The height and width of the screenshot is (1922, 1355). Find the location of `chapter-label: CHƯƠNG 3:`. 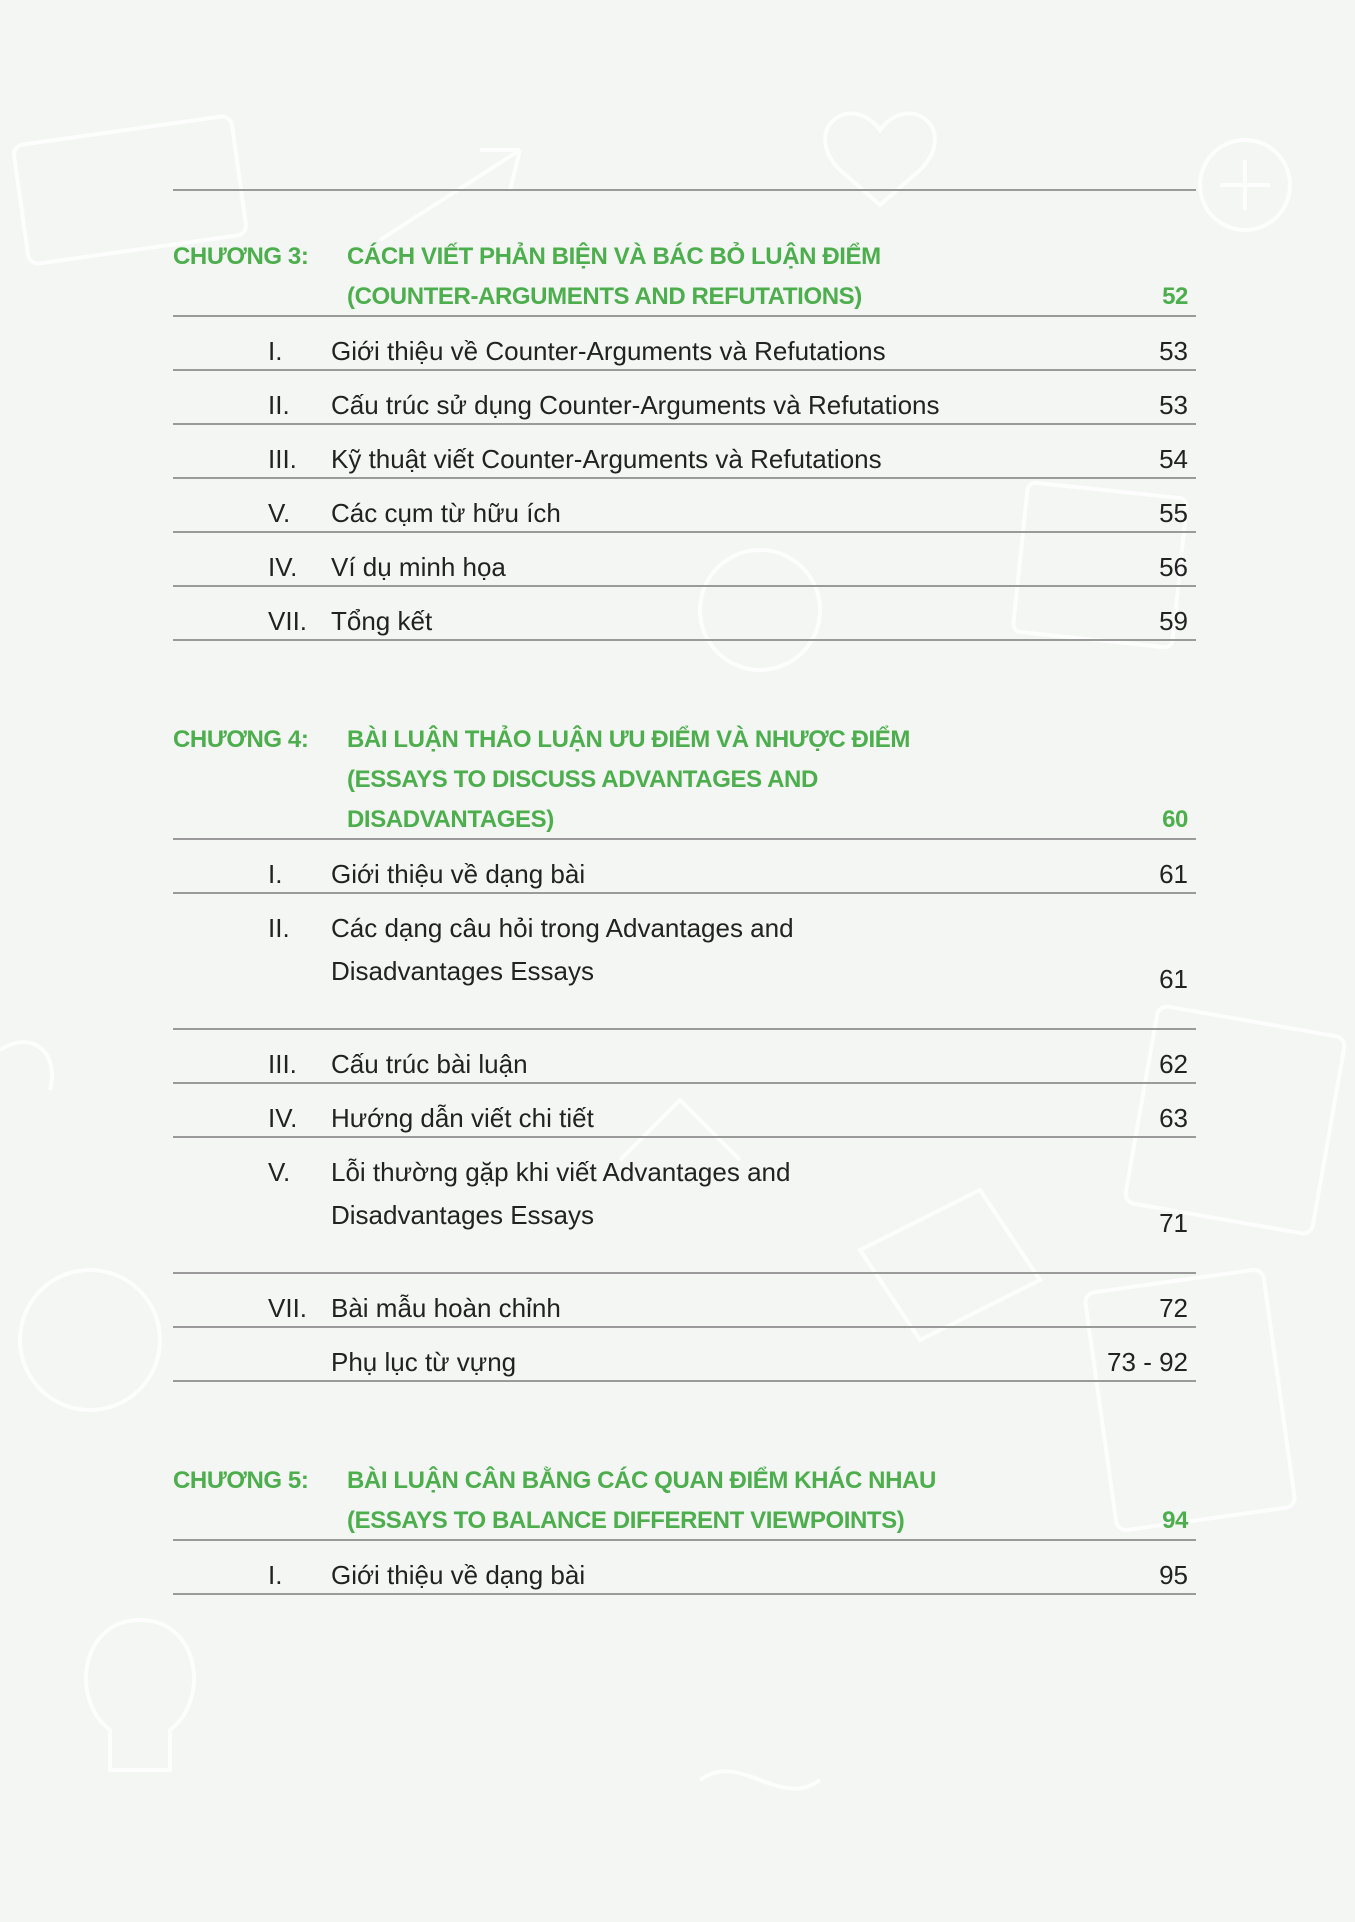

chapter-label: CHƯƠNG 3: is located at coordinates (241, 256).